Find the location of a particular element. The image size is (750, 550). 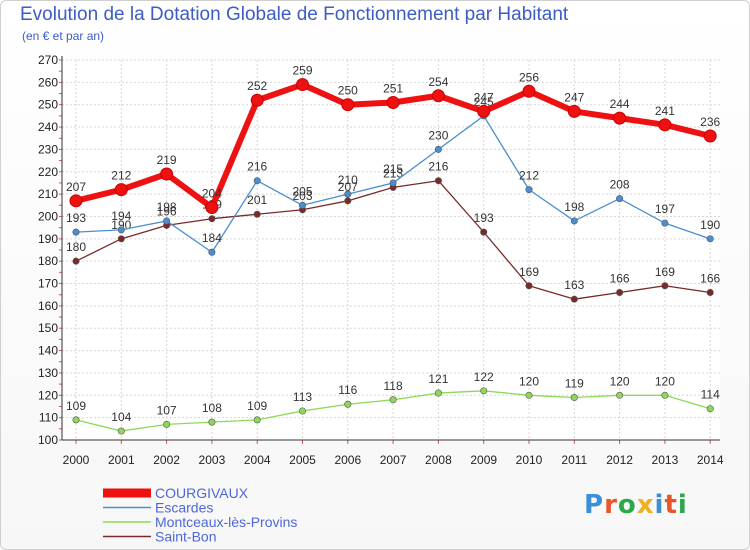

data-label-montceaux-les-provins: 119 is located at coordinates (574, 384).